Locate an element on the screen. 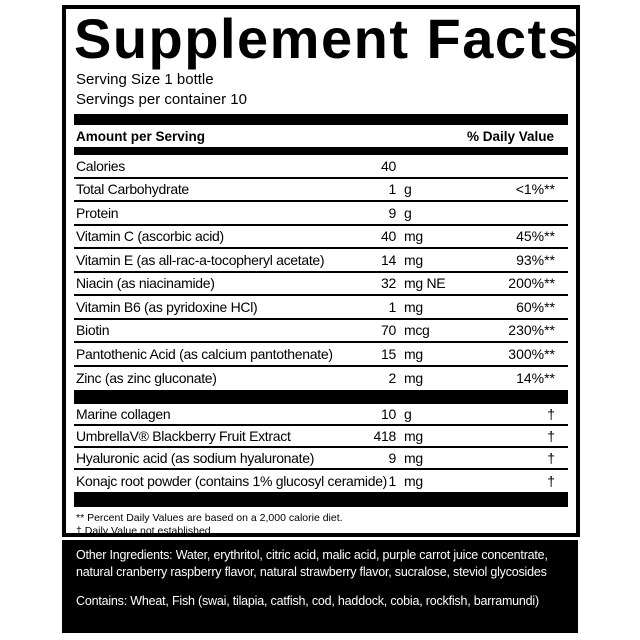 This screenshot has height=640, width=640. nutrient-amount: 10 is located at coordinates (388, 414).